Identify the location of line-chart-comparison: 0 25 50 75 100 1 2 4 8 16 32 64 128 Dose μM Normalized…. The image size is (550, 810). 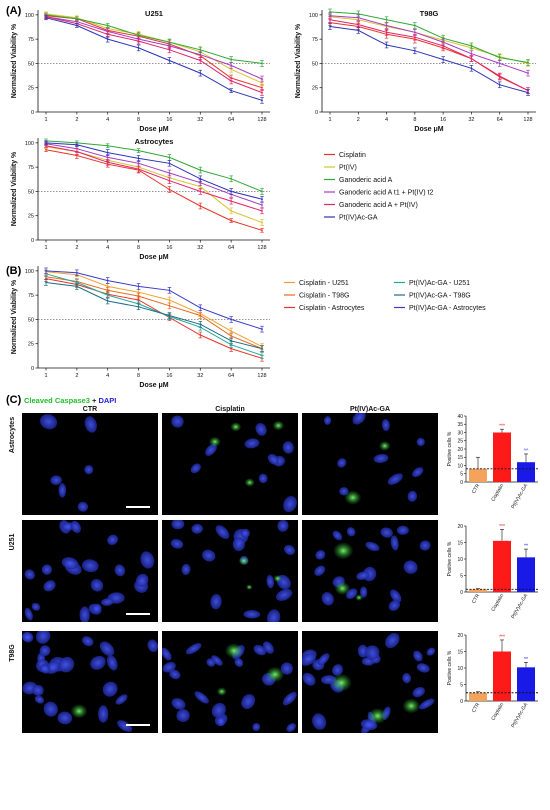
(140, 327).